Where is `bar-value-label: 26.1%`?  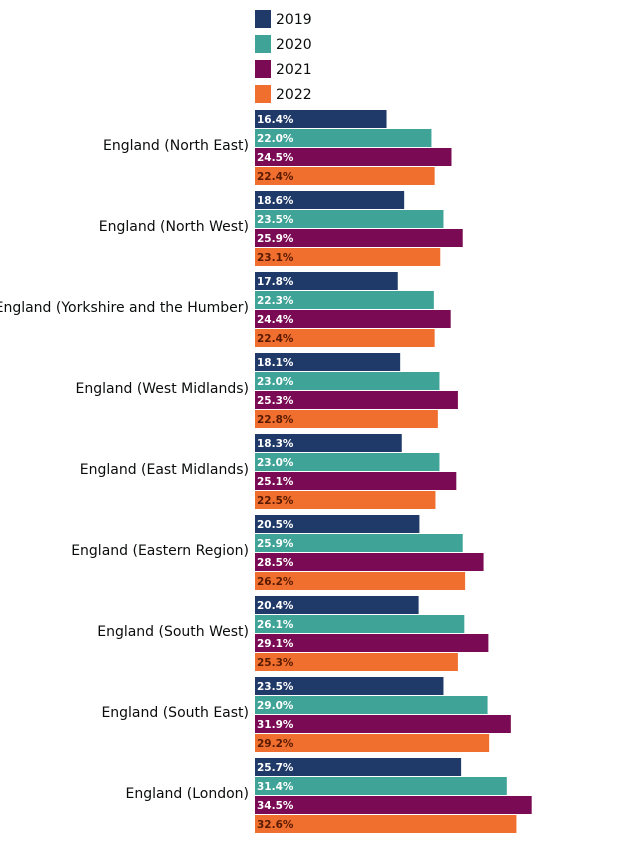 bar-value-label: 26.1% is located at coordinates (275, 625).